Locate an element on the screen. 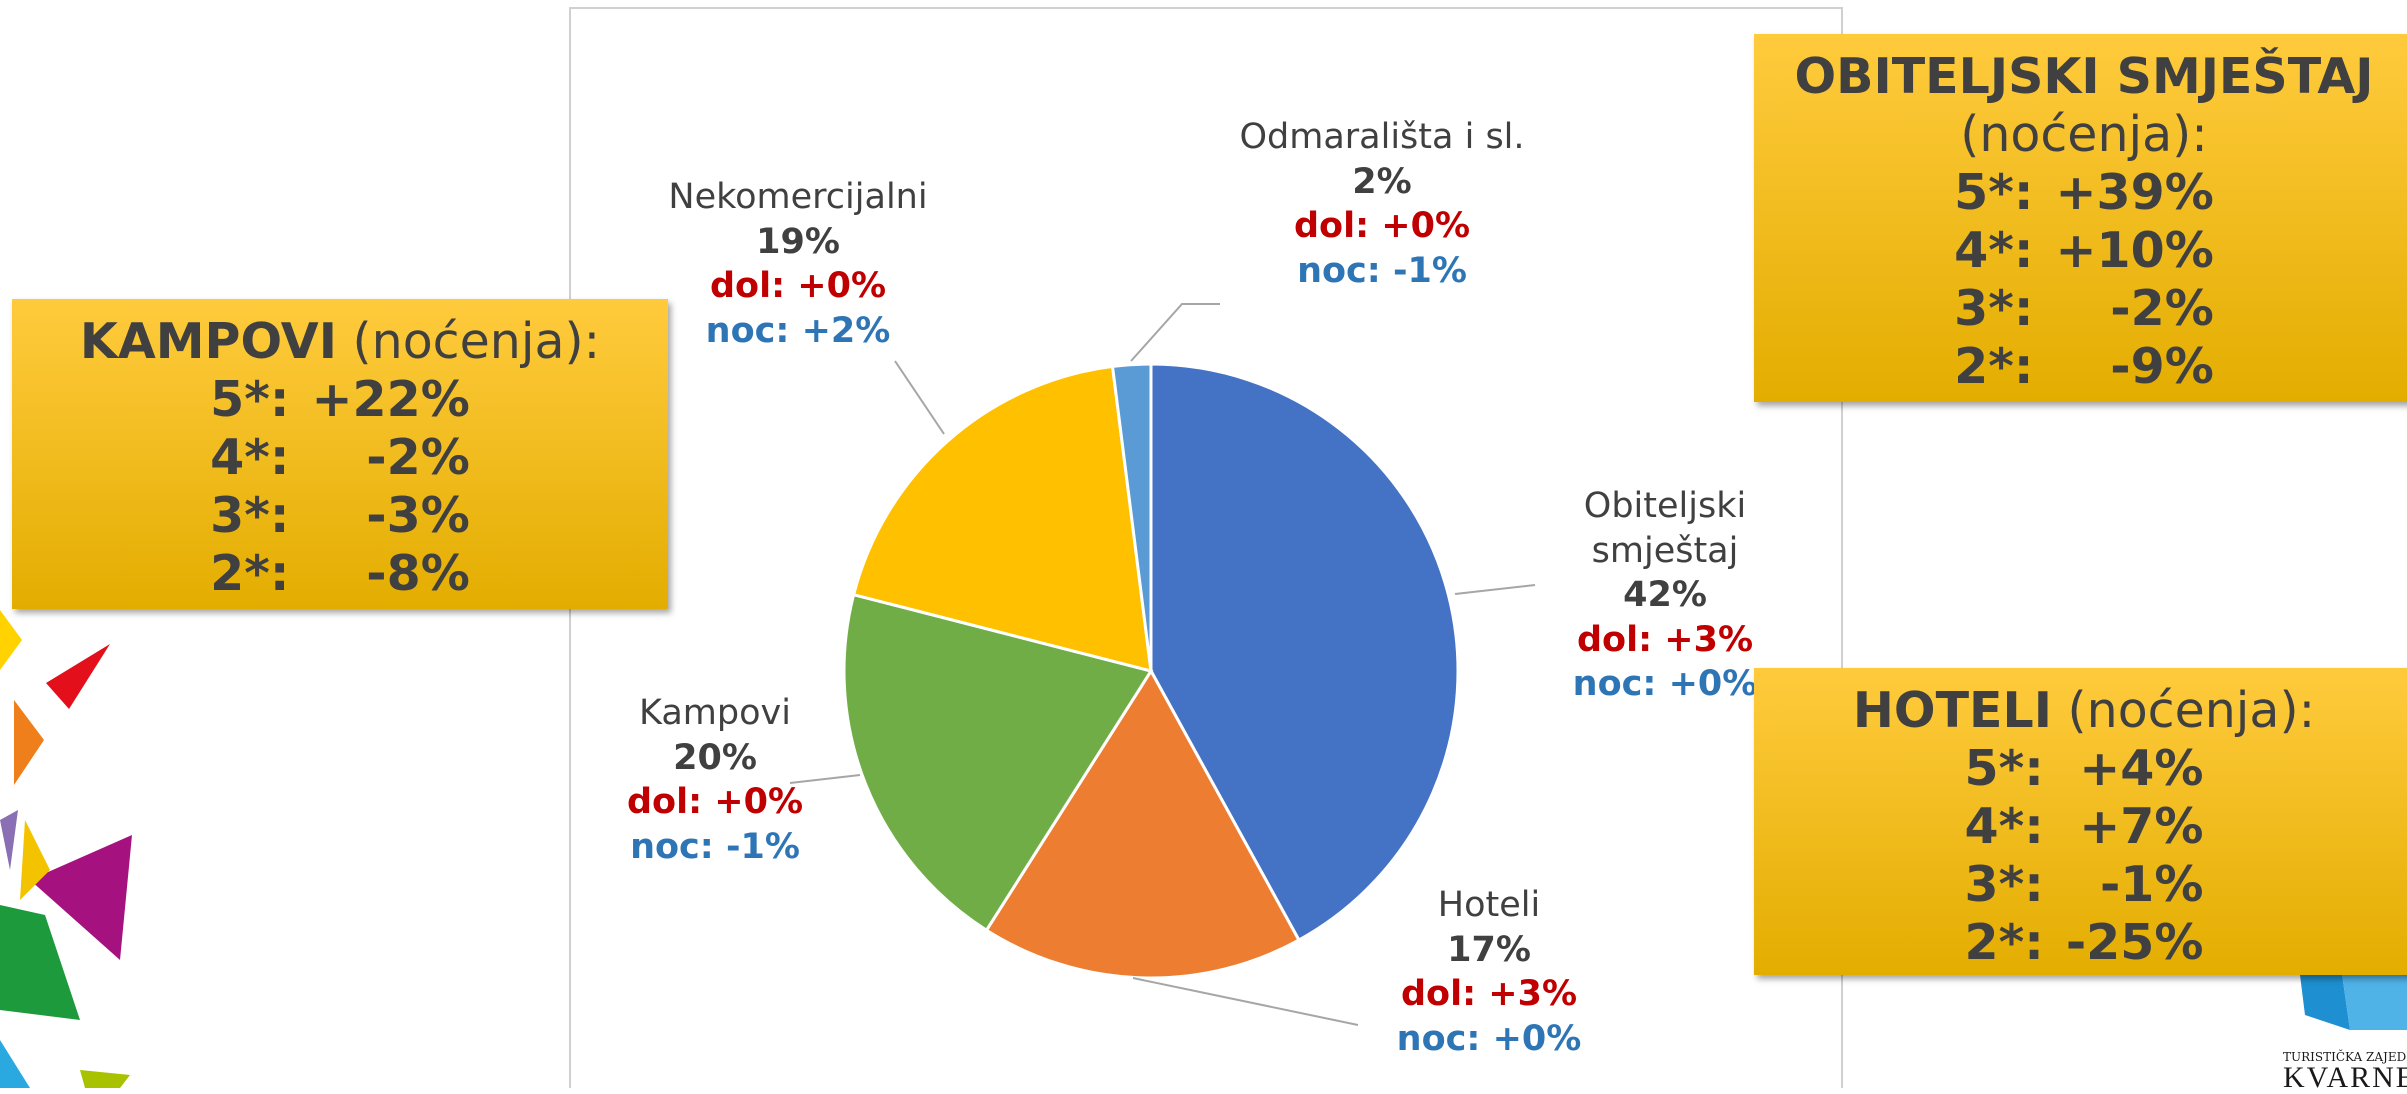  box-rows: 5*: +22% 4*: -2% 3*: -3% 2*: -8% is located at coordinates (340, 487).